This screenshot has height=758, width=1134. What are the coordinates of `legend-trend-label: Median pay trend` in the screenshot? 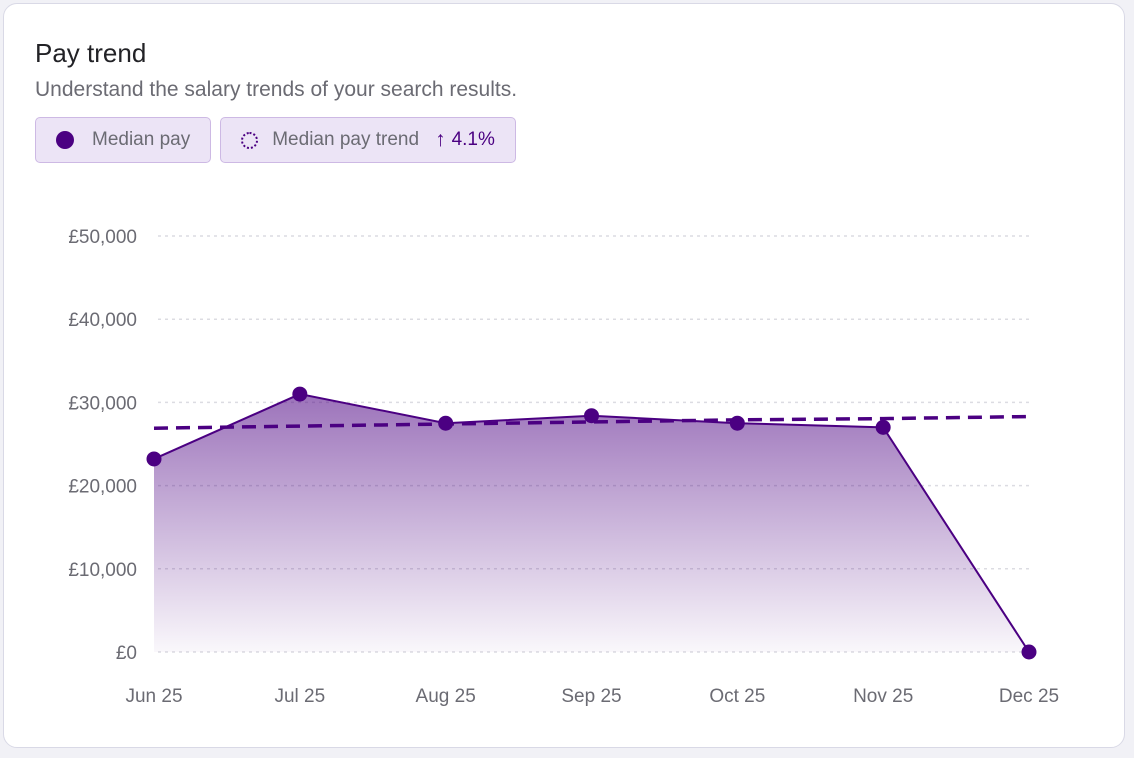 It's located at (346, 139).